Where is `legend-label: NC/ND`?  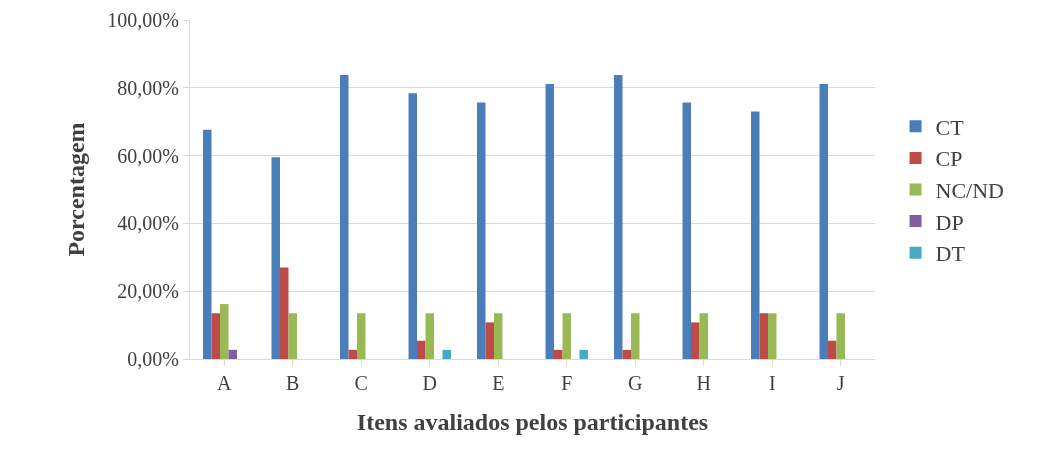
legend-label: NC/ND is located at coordinates (969, 191).